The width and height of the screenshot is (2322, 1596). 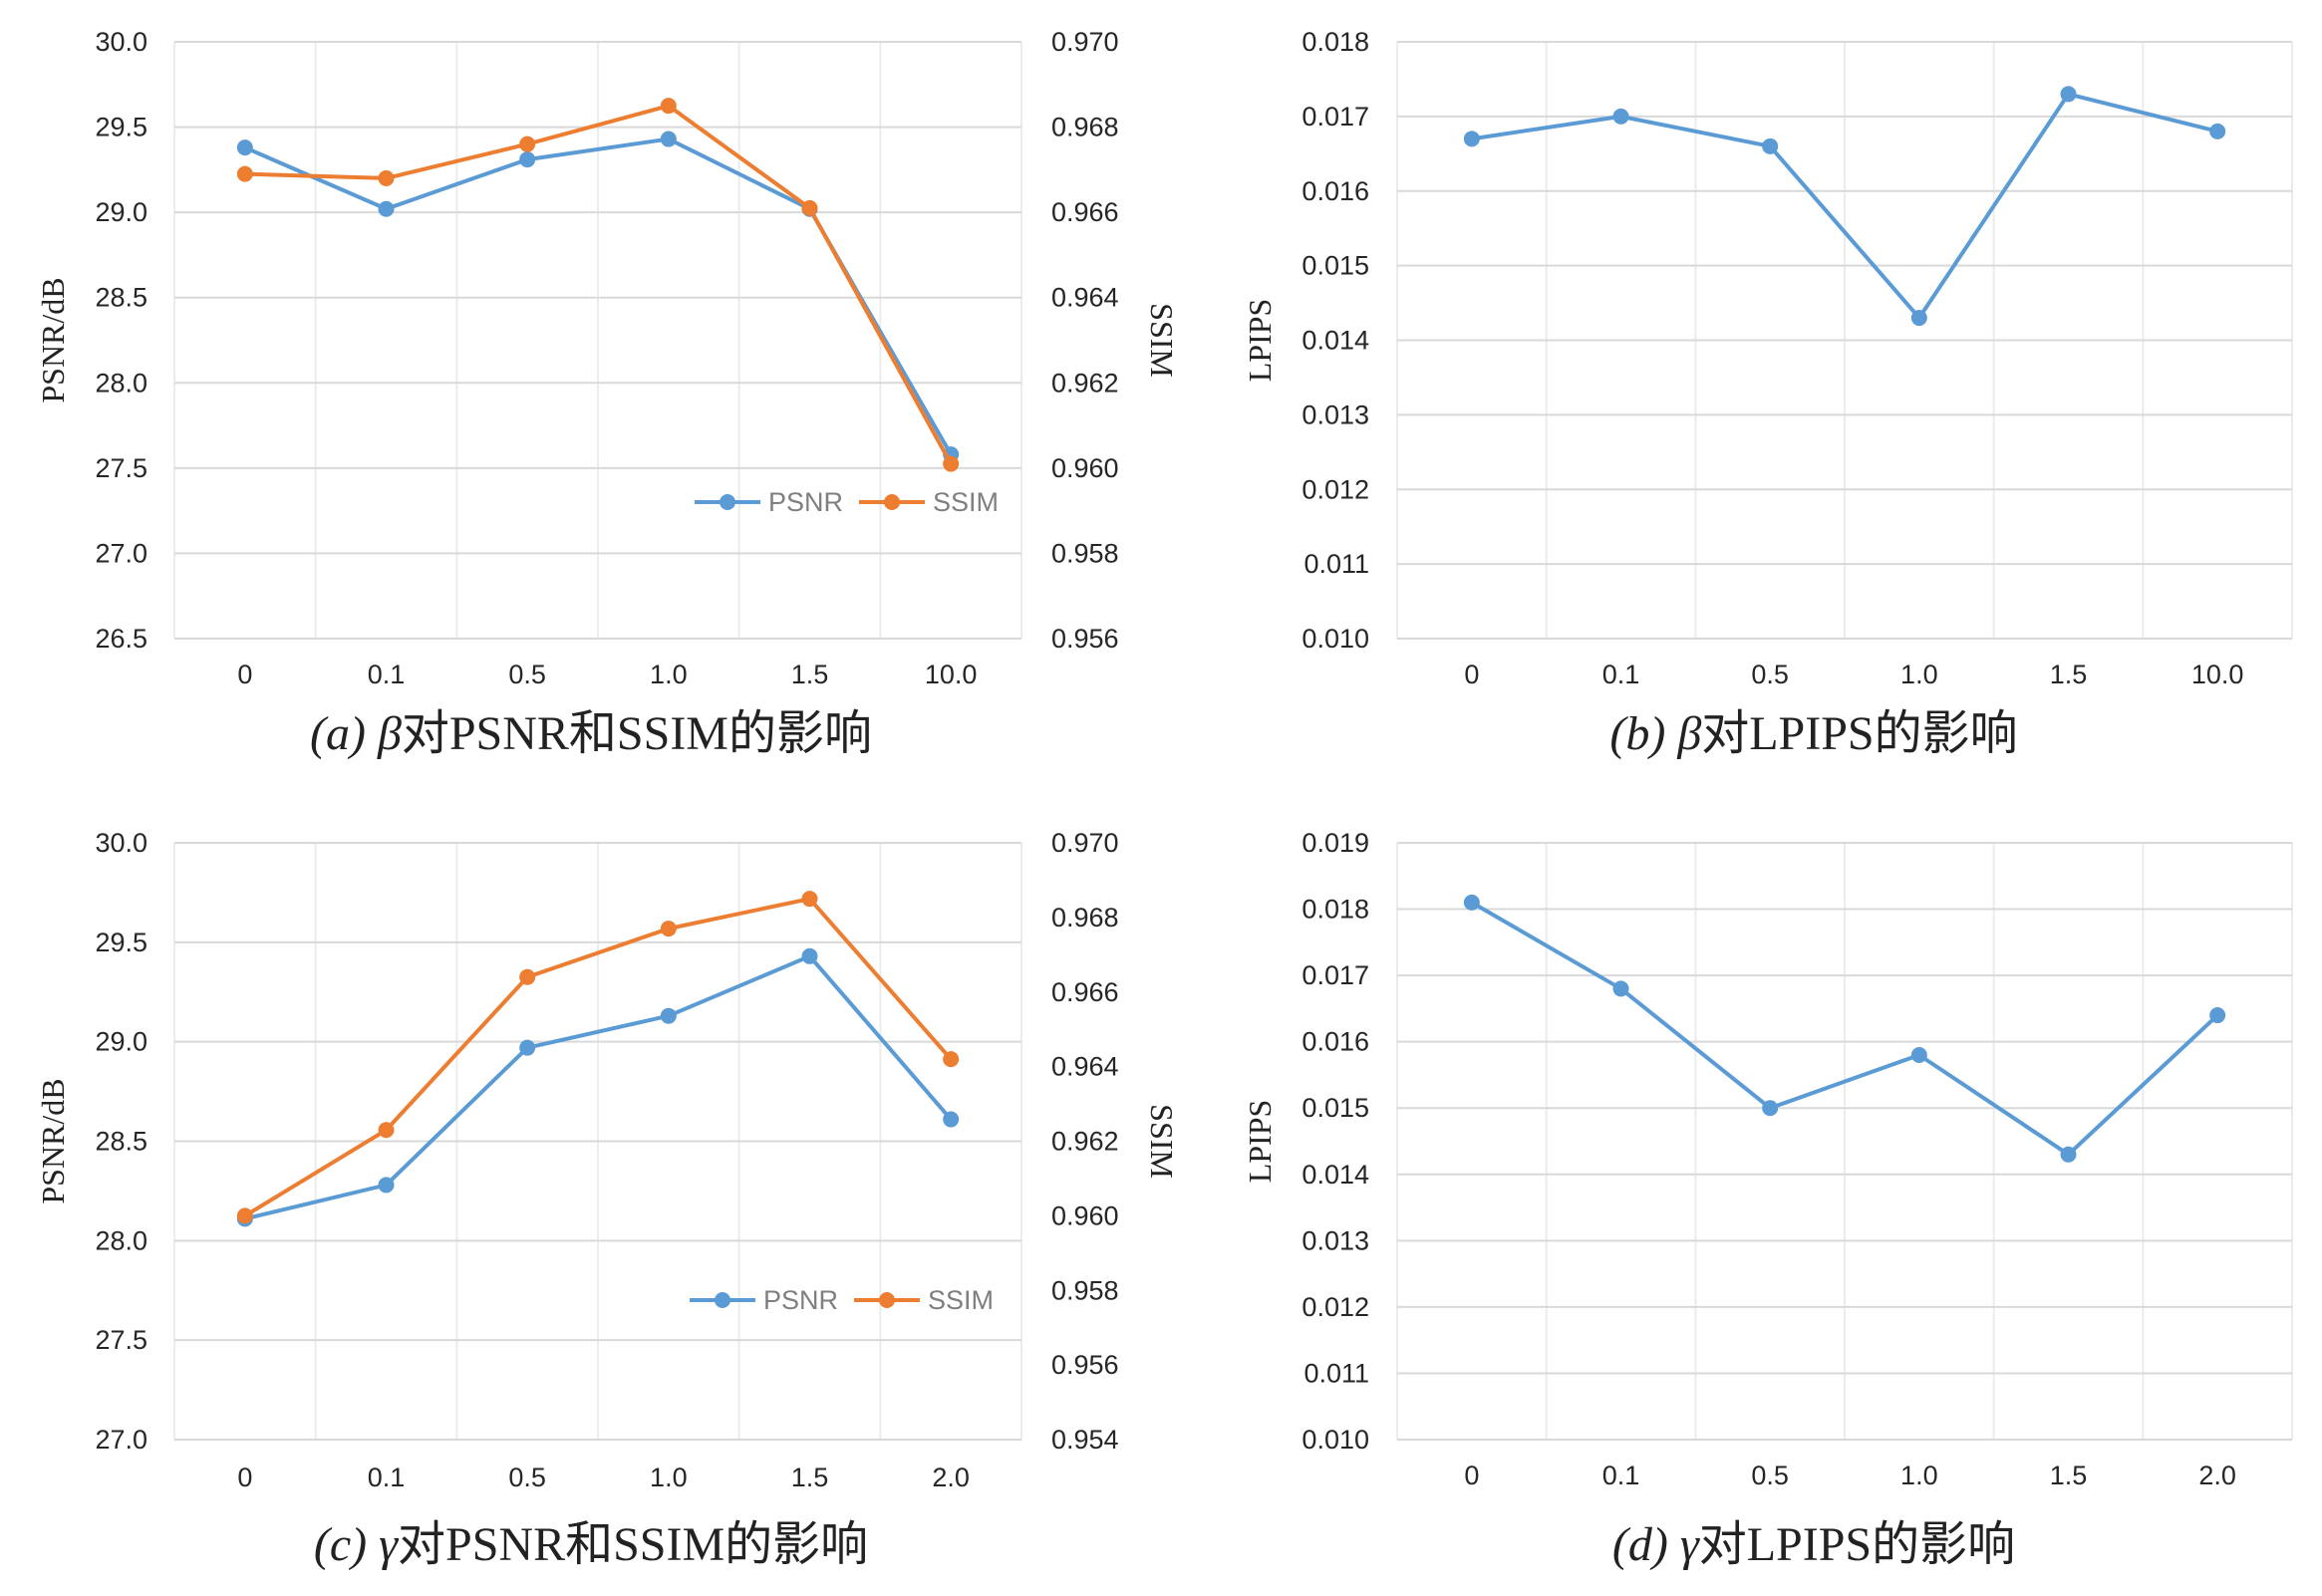 I want to click on legend-label: SSIM, so click(x=966, y=502).